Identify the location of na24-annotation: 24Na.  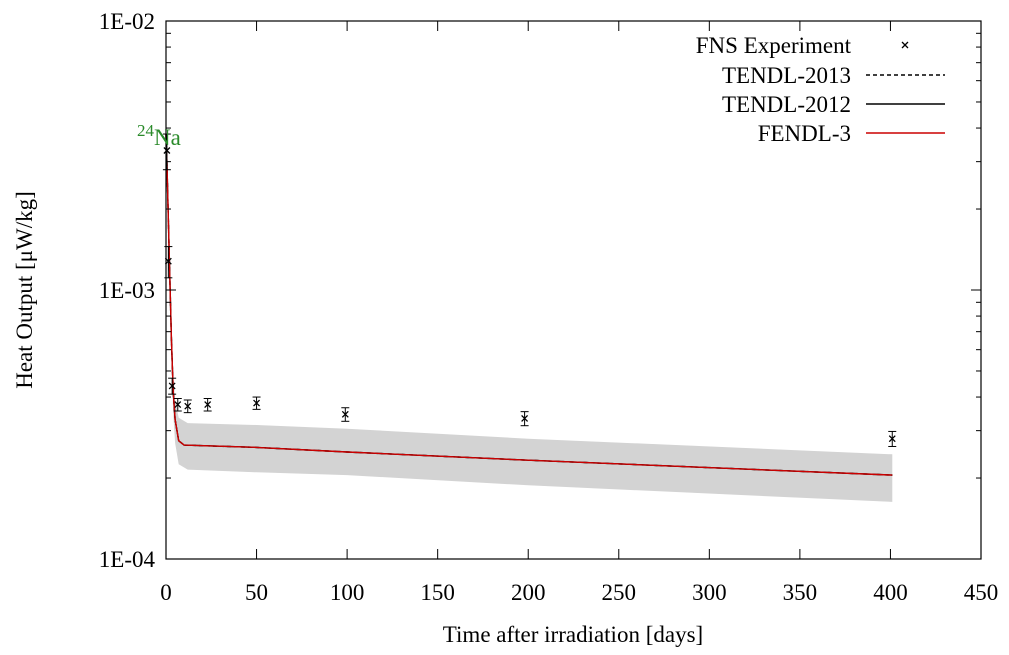
(159, 135).